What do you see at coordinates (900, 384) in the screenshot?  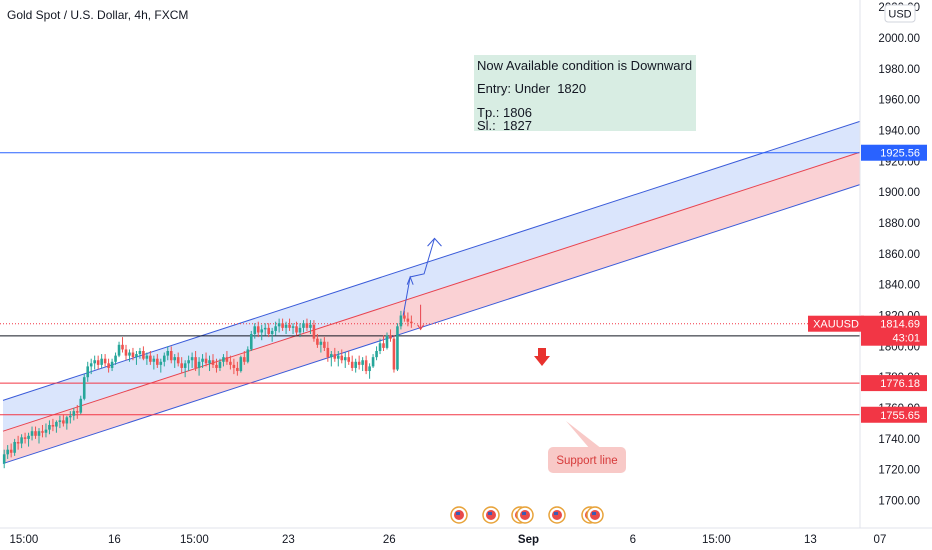 I see `price-tag-label: 1776.18` at bounding box center [900, 384].